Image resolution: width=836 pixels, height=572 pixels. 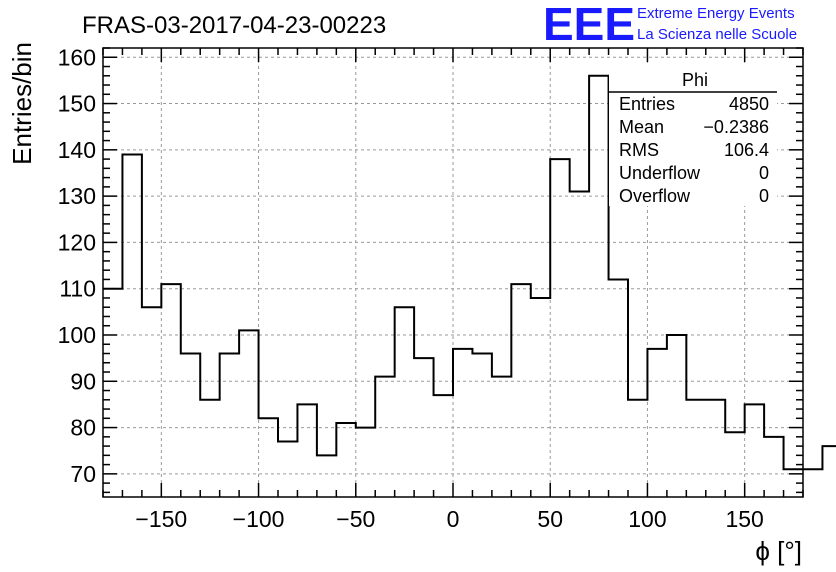 I want to click on x-tick-label: −100, so click(x=259, y=519).